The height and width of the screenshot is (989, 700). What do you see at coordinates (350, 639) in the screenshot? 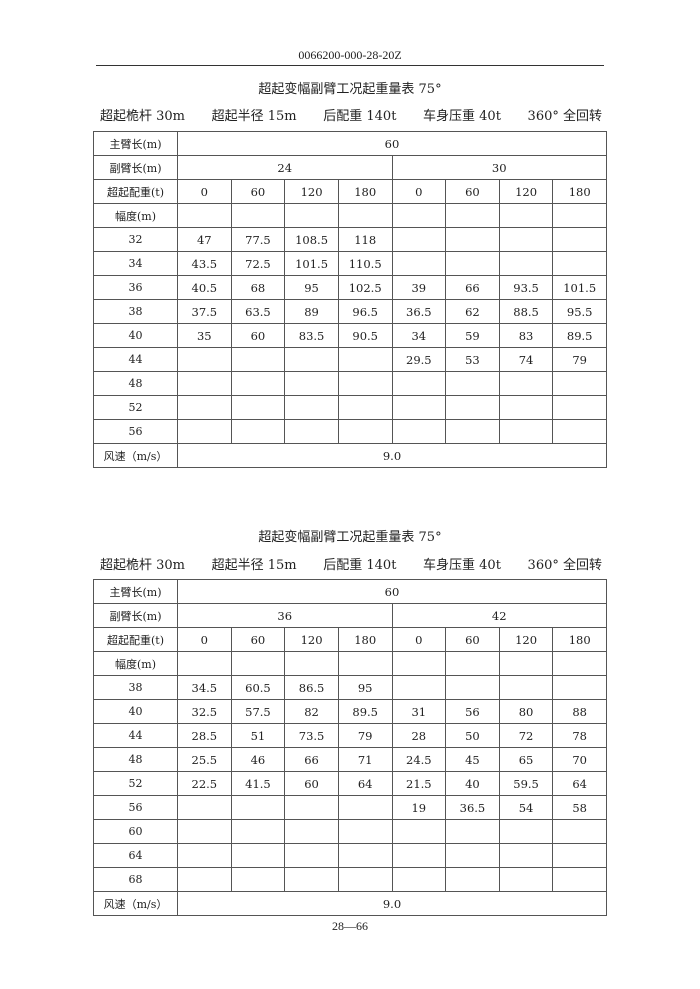
I see `counterweight-row: 超起配重(t) 0 60 120 180 0 60 120 180` at bounding box center [350, 639].